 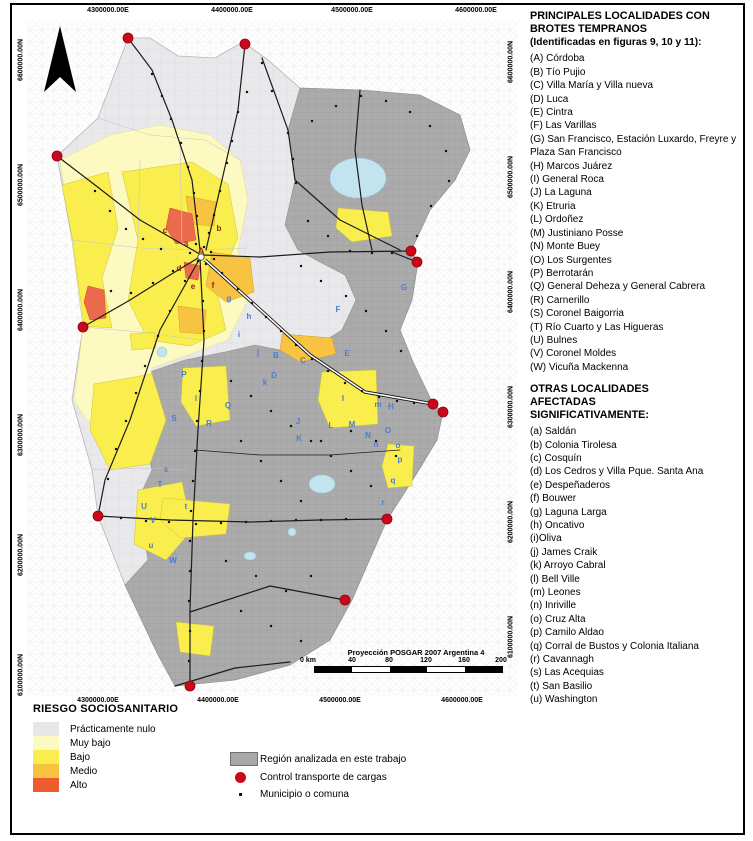 What do you see at coordinates (352, 660) in the screenshot?
I see `scale-tick: 40` at bounding box center [352, 660].